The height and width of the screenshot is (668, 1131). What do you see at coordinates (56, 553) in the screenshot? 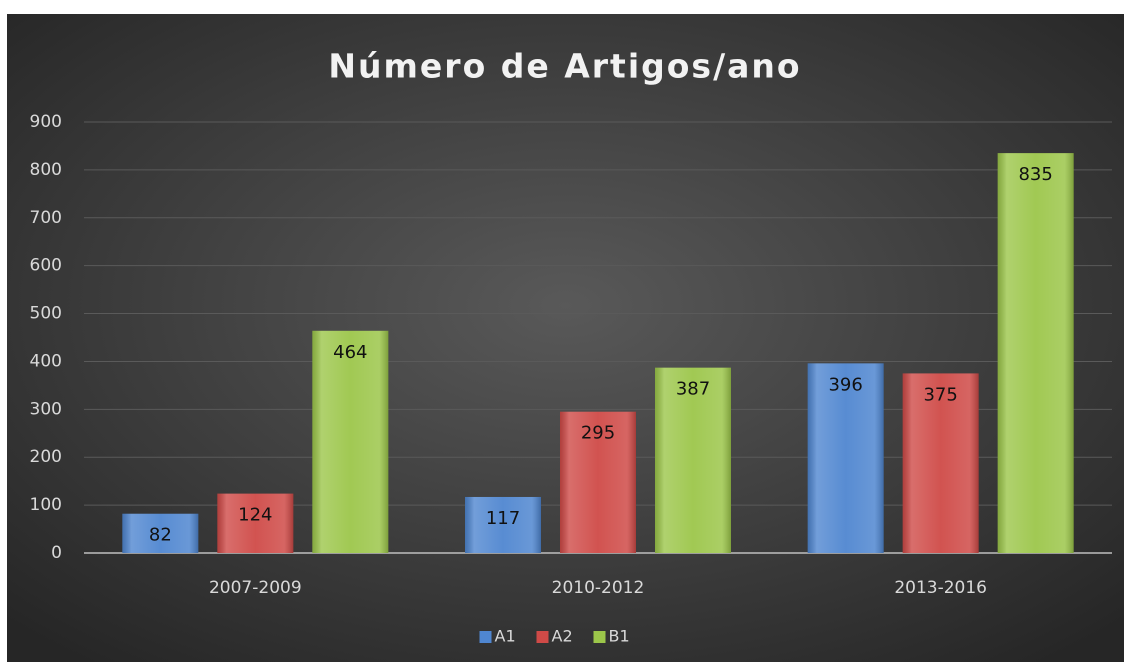
I see `y-tick-label: 0` at bounding box center [56, 553].